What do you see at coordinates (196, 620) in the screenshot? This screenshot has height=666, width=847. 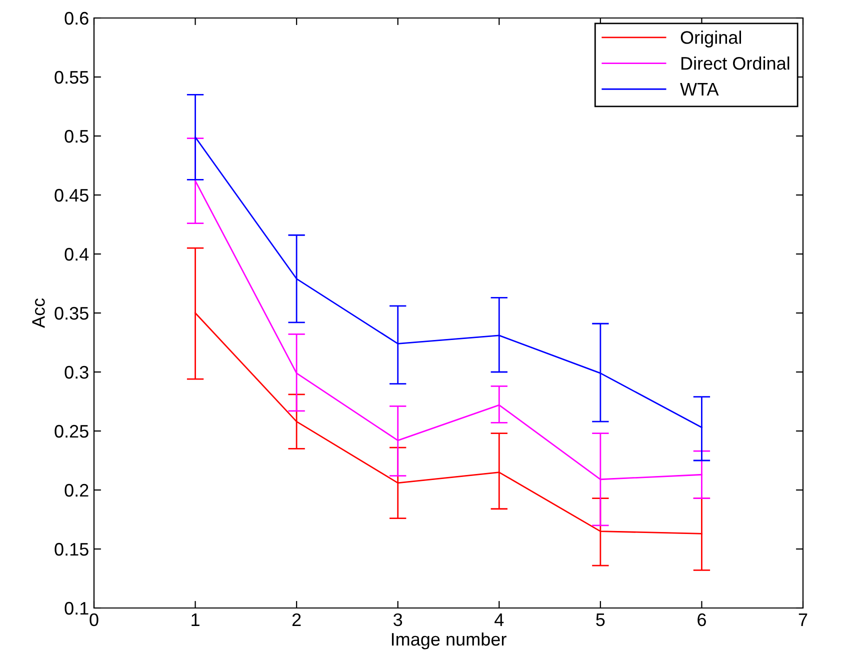 I see `x-tick-label: 1` at bounding box center [196, 620].